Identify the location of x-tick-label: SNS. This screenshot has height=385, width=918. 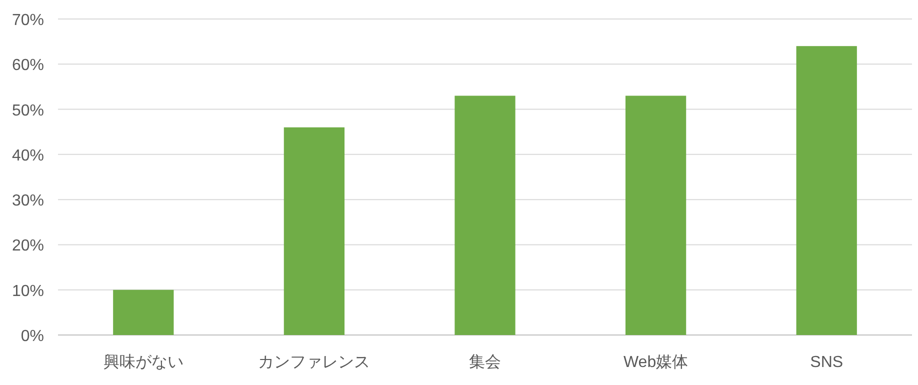
(827, 362).